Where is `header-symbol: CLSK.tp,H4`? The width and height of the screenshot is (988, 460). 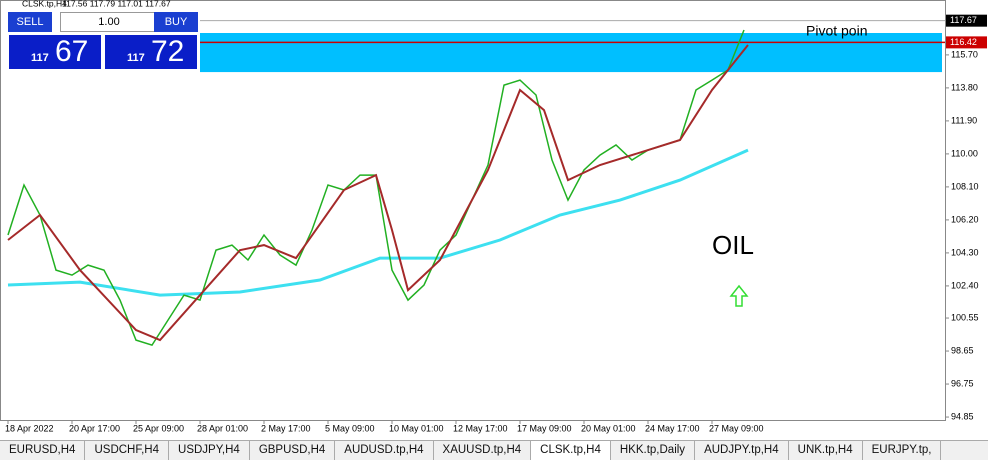 header-symbol: CLSK.tp,H4 is located at coordinates (44, 4).